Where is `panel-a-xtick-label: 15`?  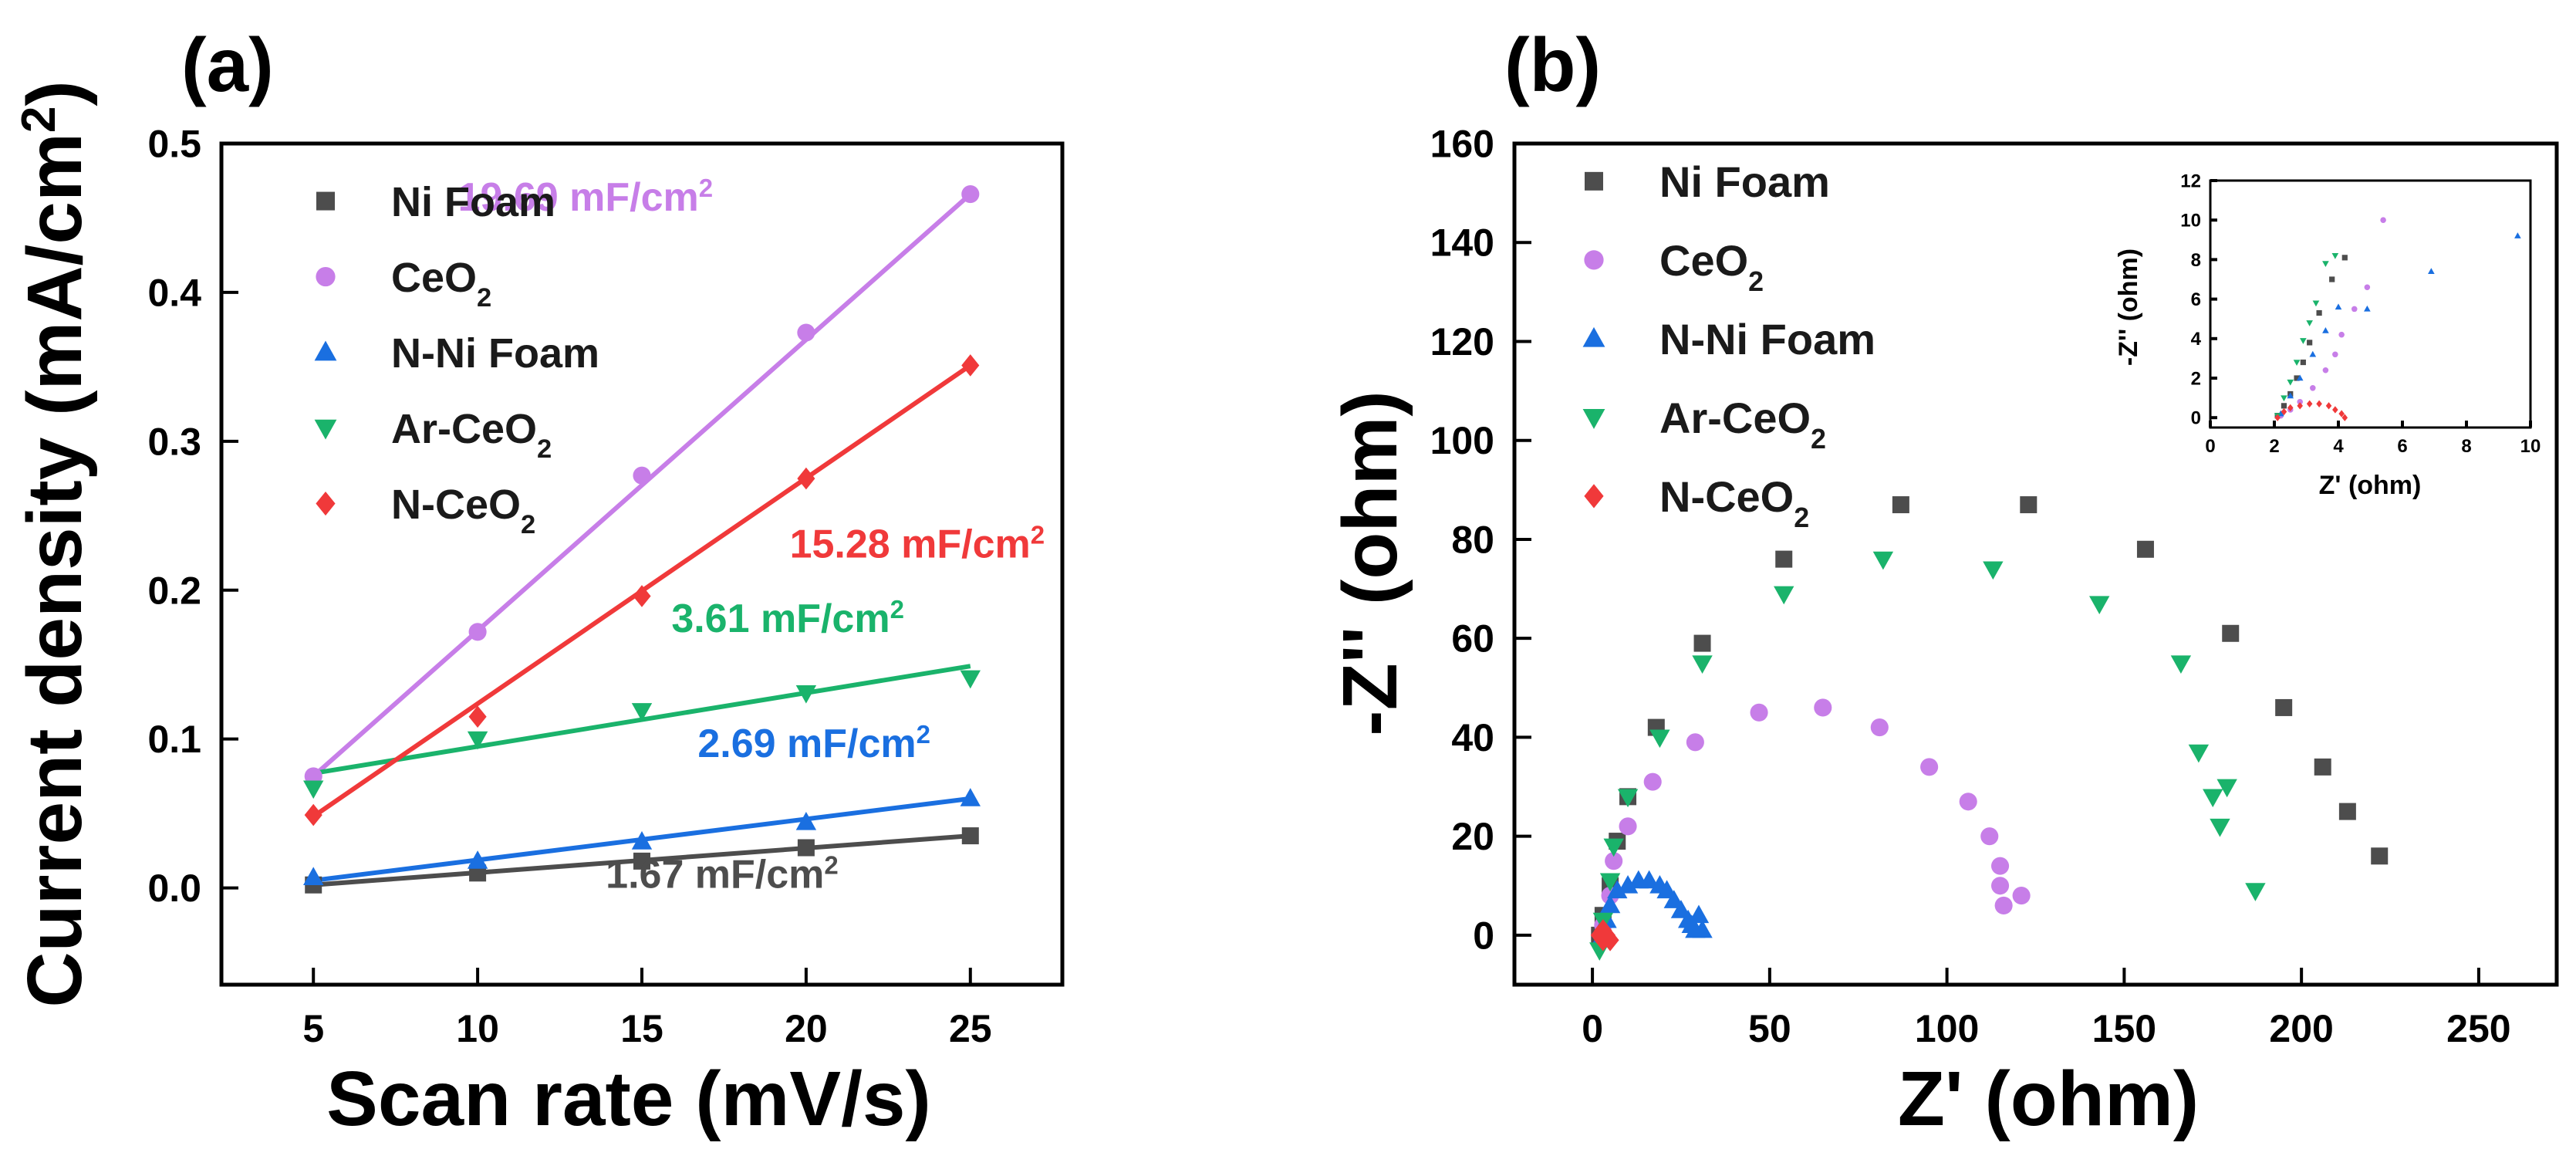 panel-a-xtick-label: 15 is located at coordinates (641, 1028).